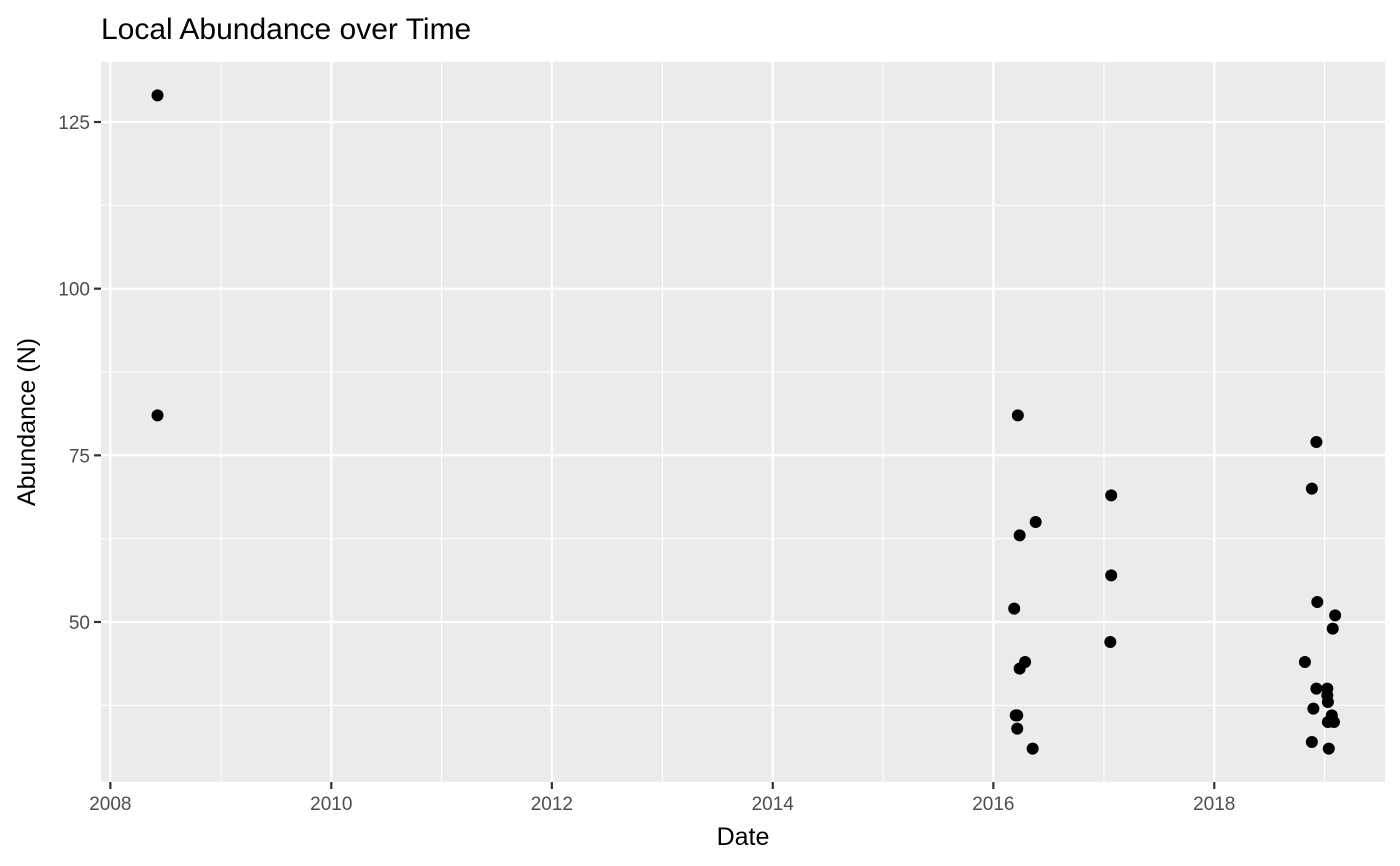  What do you see at coordinates (27, 422) in the screenshot?
I see `y-axis-title: Abundance (N)` at bounding box center [27, 422].